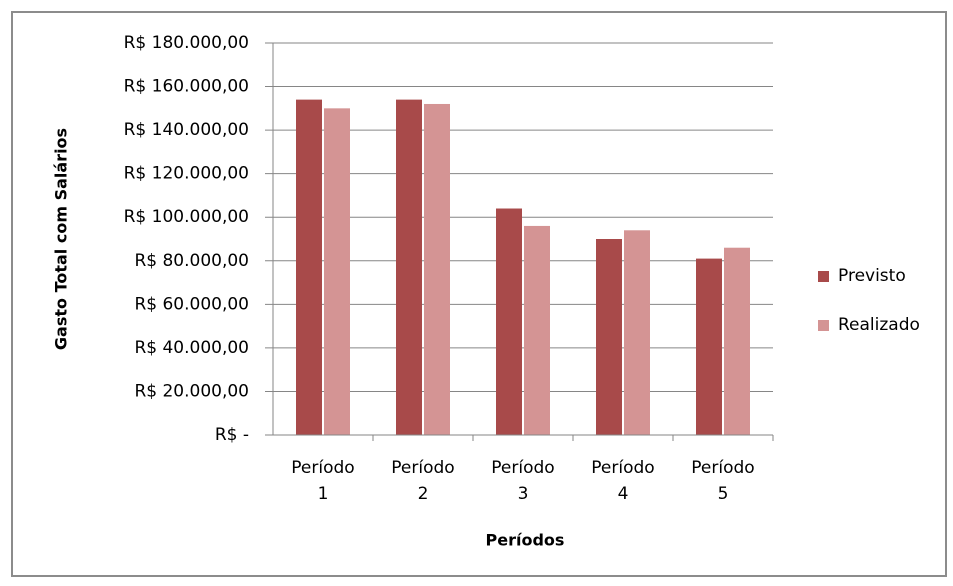 This screenshot has width=953, height=586. I want to click on x-tick-label: Período 4, so click(622, 481).